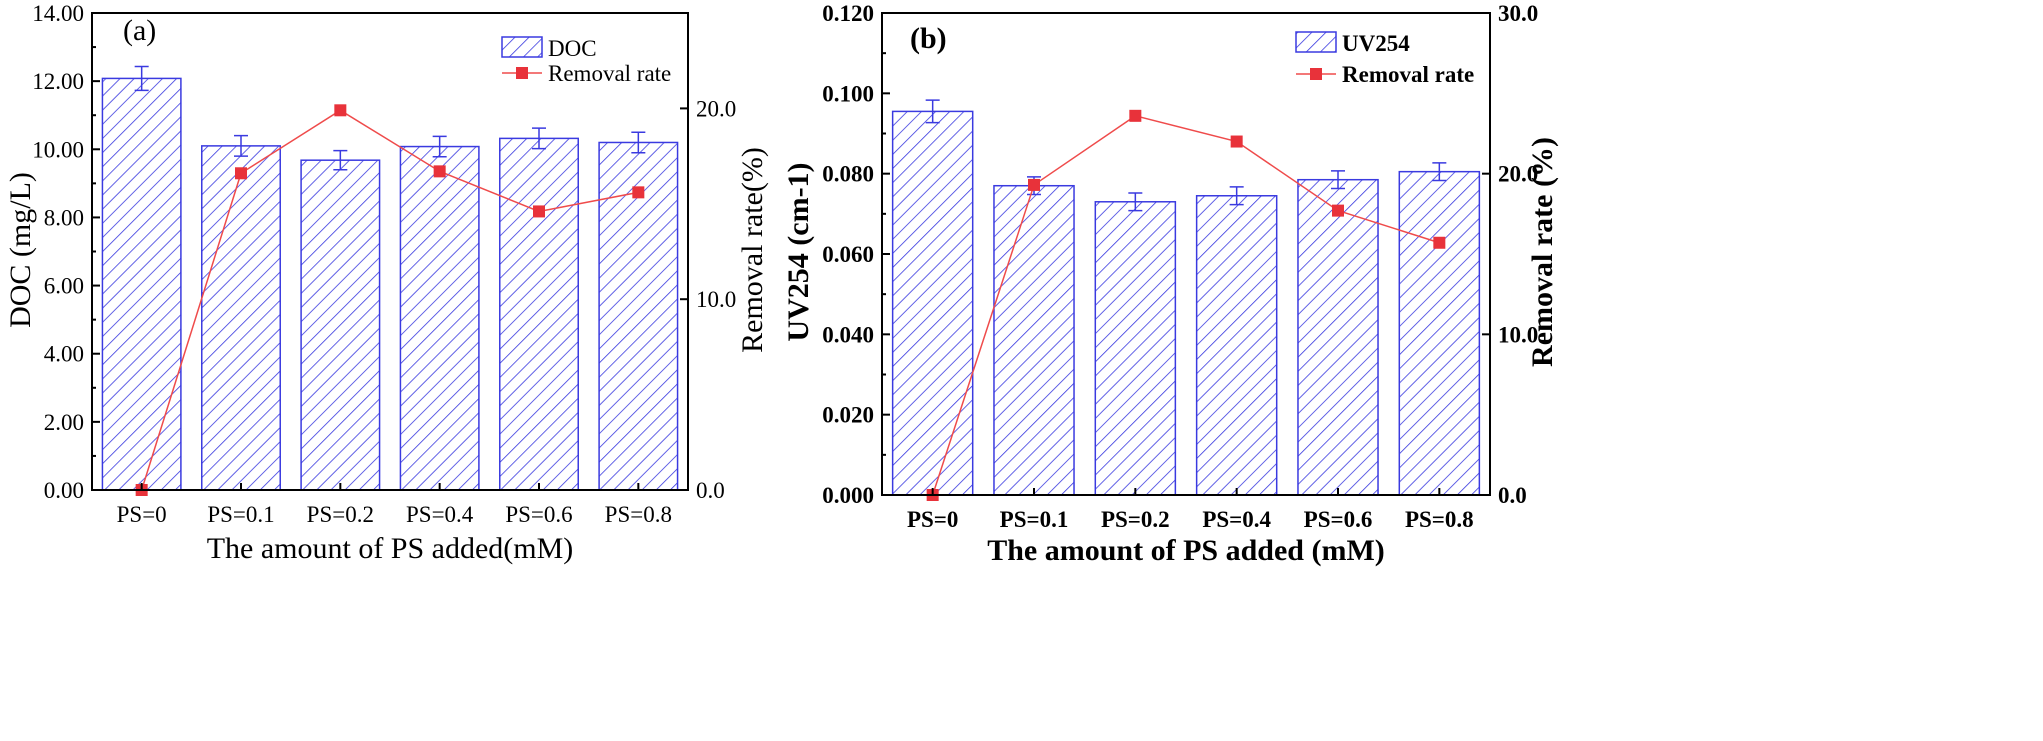 The width and height of the screenshot is (2043, 741). What do you see at coordinates (390, 548) in the screenshot?
I see `x-axis-title: The amount of PS added(mM)` at bounding box center [390, 548].